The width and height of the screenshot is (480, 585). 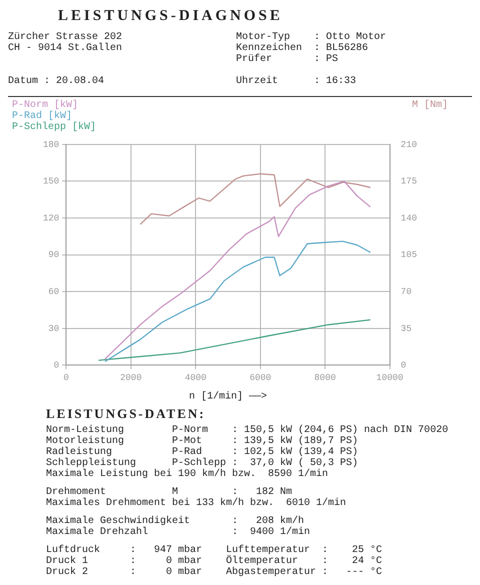 What do you see at coordinates (126, 413) in the screenshot?
I see `text: LEISTUNGS-DATEN:` at bounding box center [126, 413].